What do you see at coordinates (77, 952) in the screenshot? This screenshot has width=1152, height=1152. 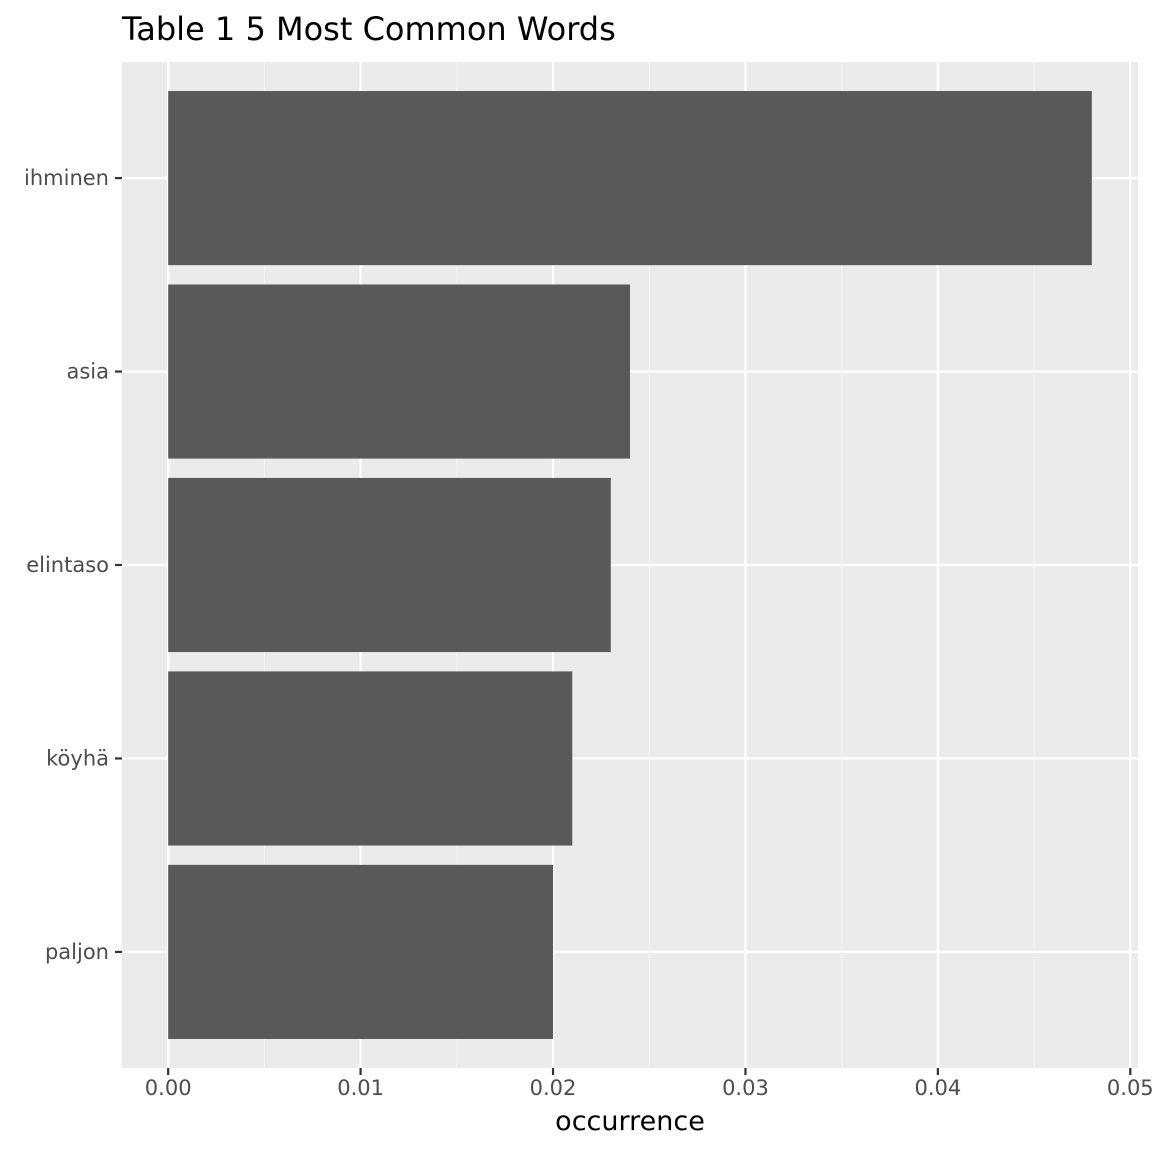 I see `y-tick-label: paljon` at bounding box center [77, 952].